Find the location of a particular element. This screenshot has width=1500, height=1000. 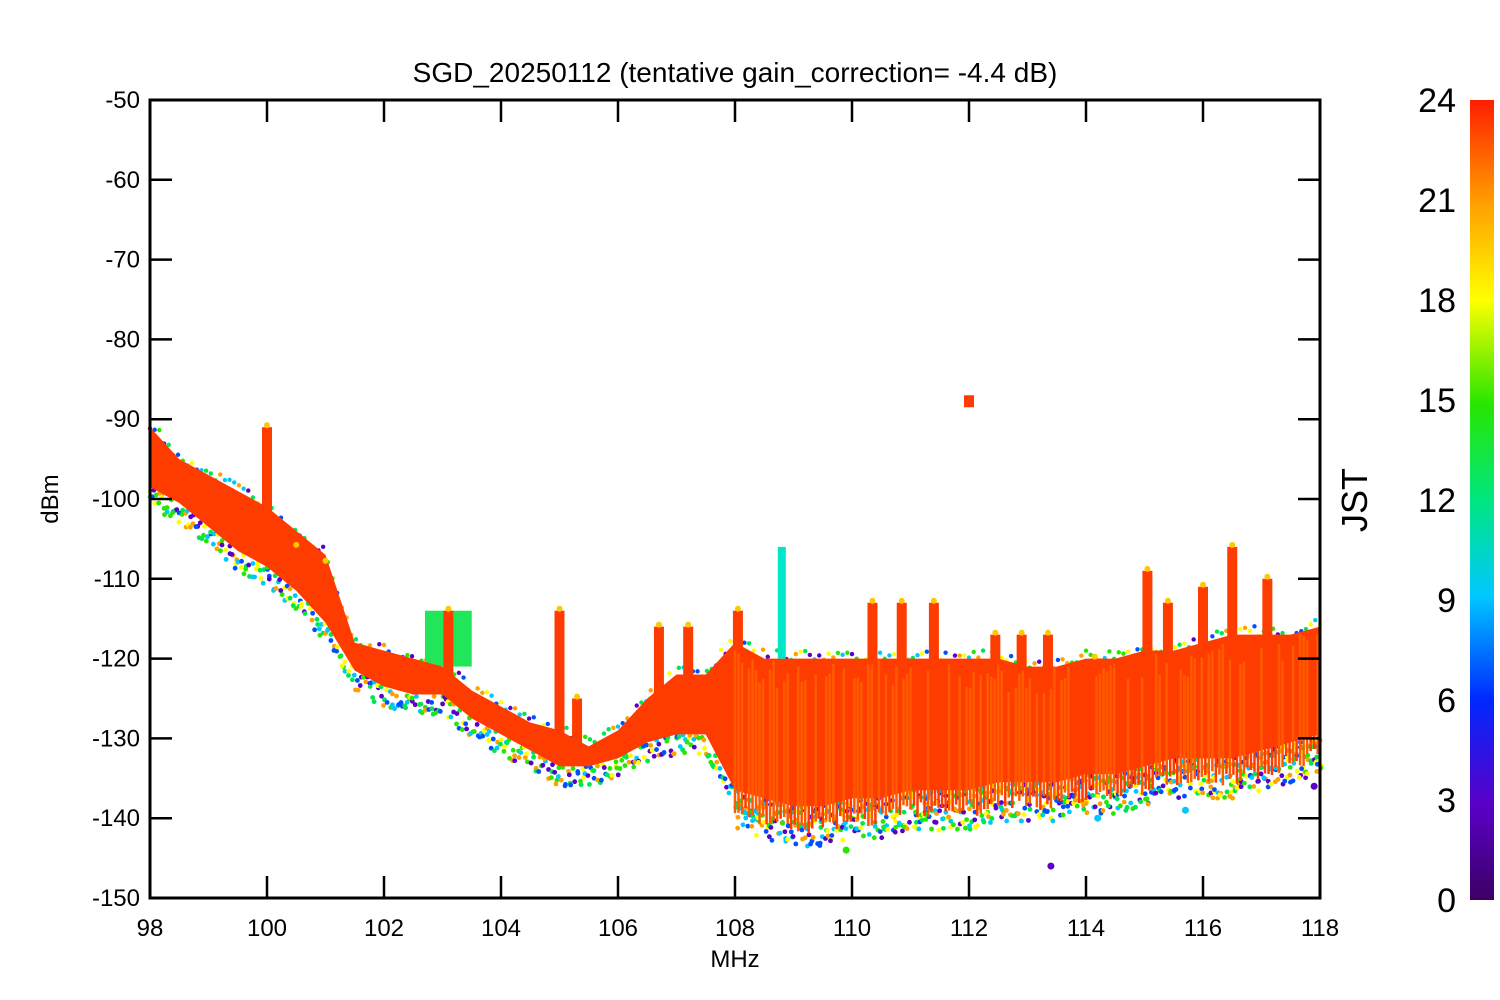

x-tick-label: 98 is located at coordinates (150, 928).